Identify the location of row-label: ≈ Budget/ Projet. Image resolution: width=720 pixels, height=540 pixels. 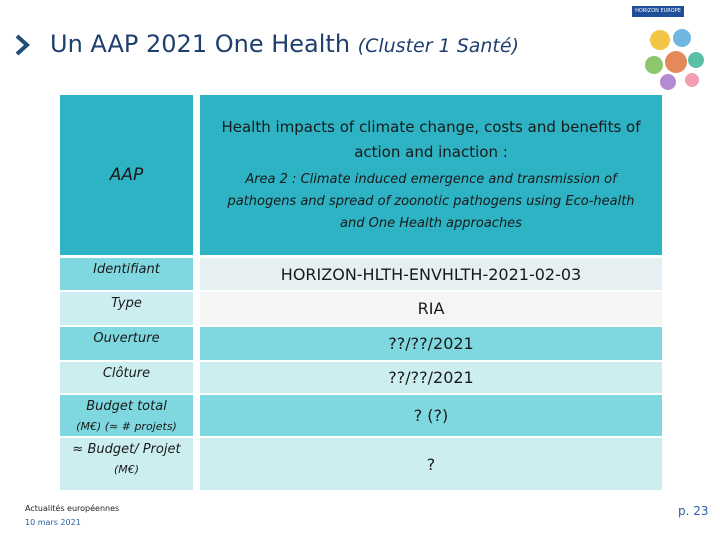
(126, 449).